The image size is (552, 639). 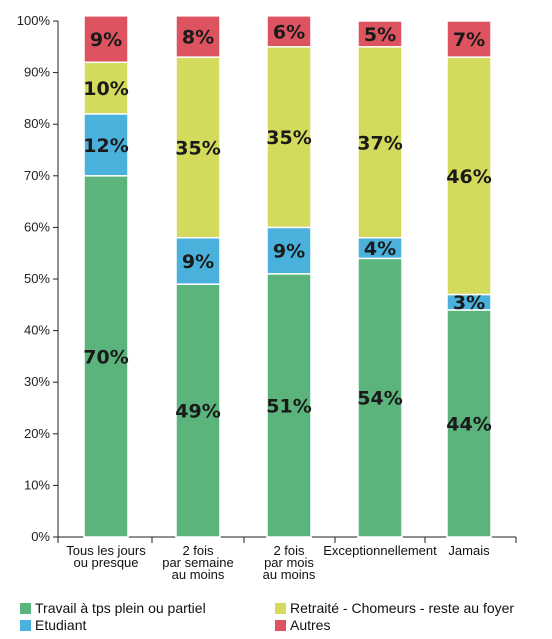 I want to click on data-label: 49%, so click(x=197, y=412).